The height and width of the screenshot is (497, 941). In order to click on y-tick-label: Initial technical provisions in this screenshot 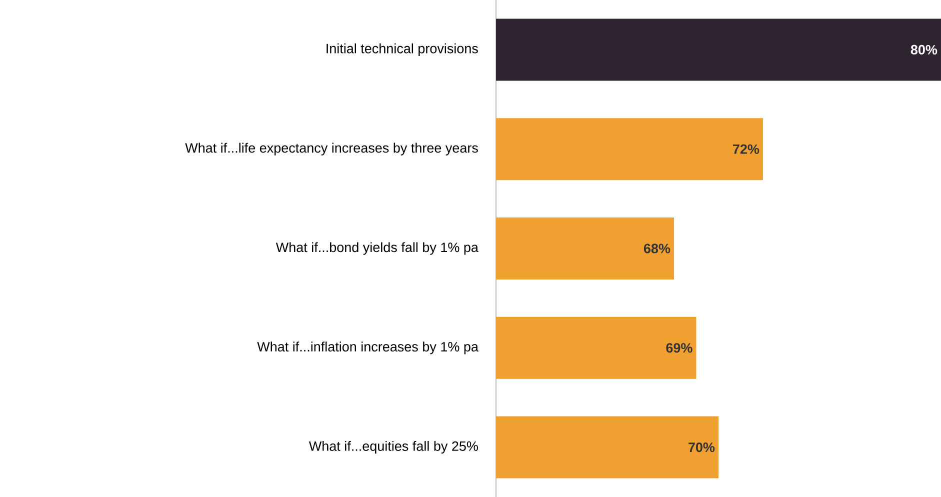, I will do `click(402, 49)`.